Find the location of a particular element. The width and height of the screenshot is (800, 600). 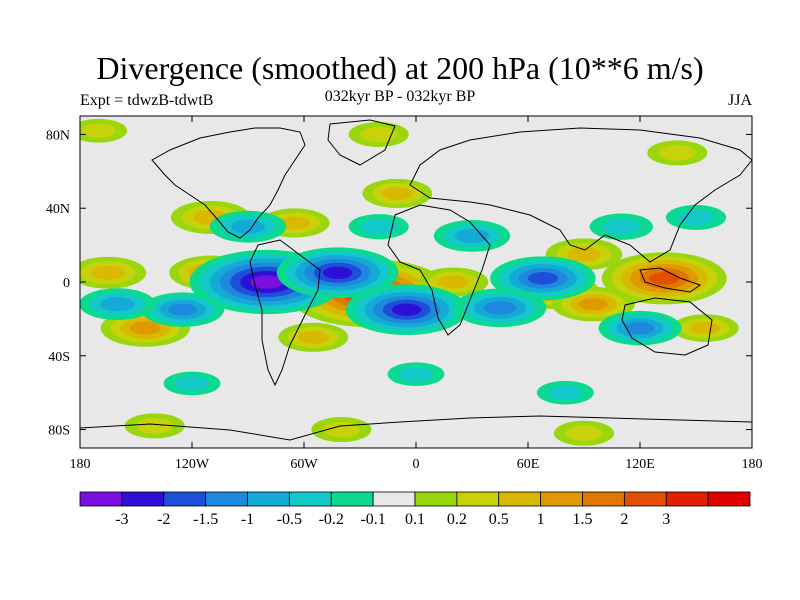

x-tick-label-1: 120W is located at coordinates (192, 464).